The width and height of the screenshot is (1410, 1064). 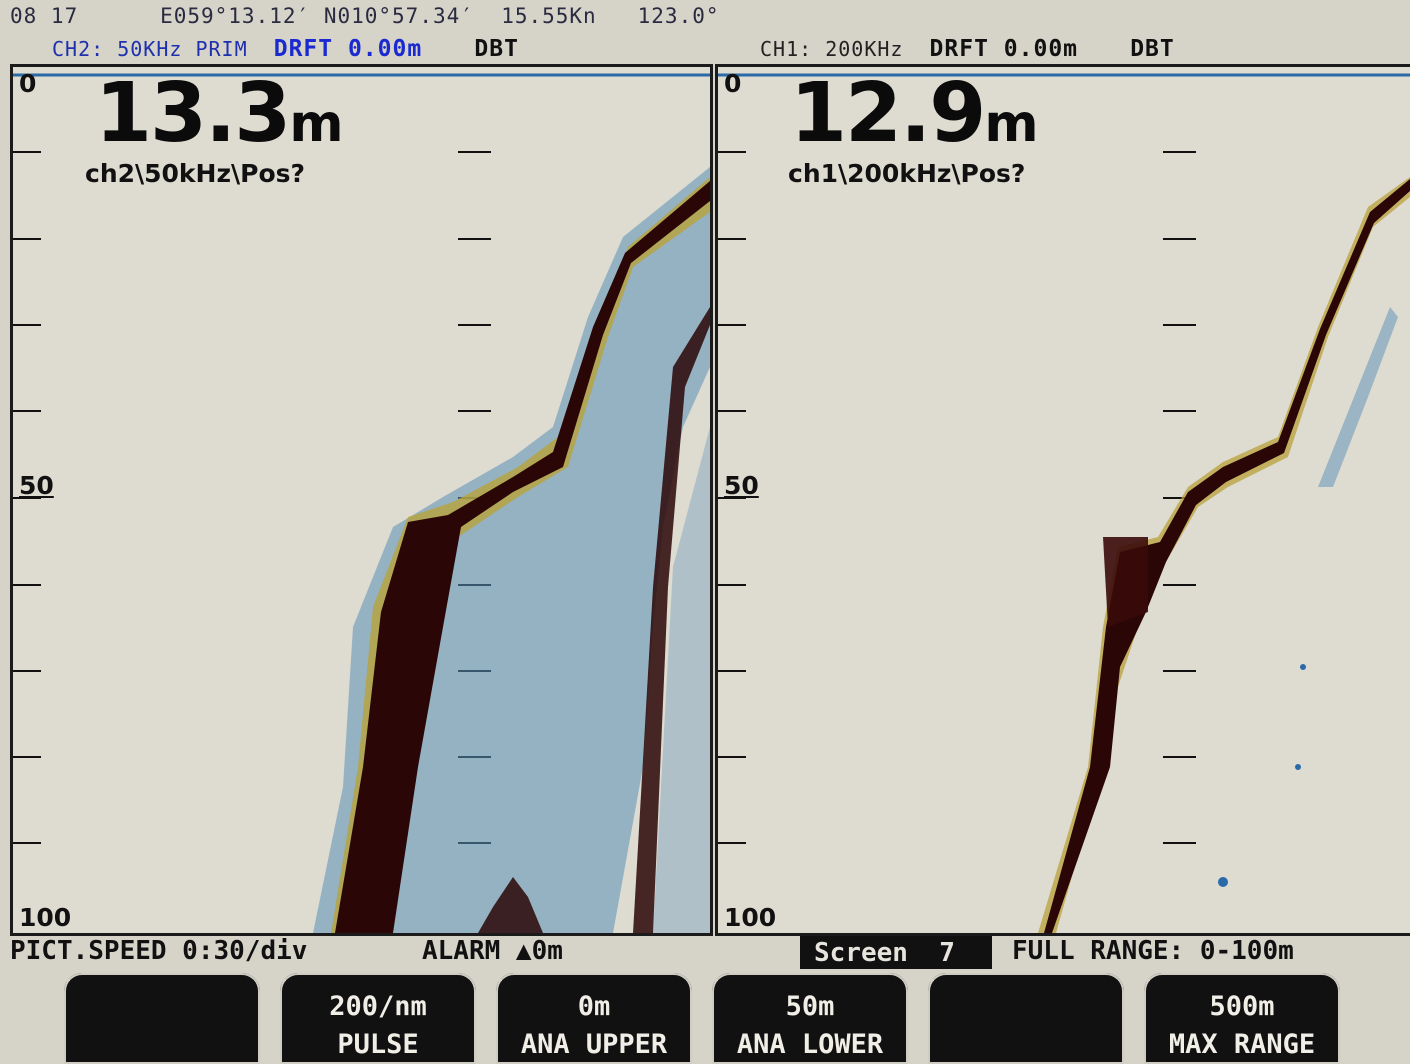 I want to click on depth-unit-ch1: m, so click(x=1011, y=124).